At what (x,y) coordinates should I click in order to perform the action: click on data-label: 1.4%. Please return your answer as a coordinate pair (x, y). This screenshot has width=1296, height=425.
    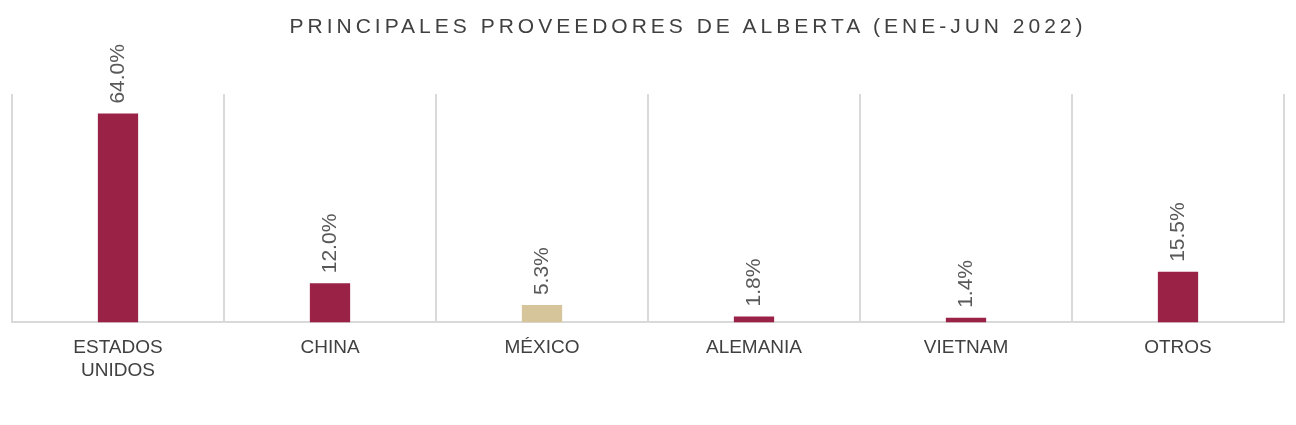
    Looking at the image, I should click on (964, 283).